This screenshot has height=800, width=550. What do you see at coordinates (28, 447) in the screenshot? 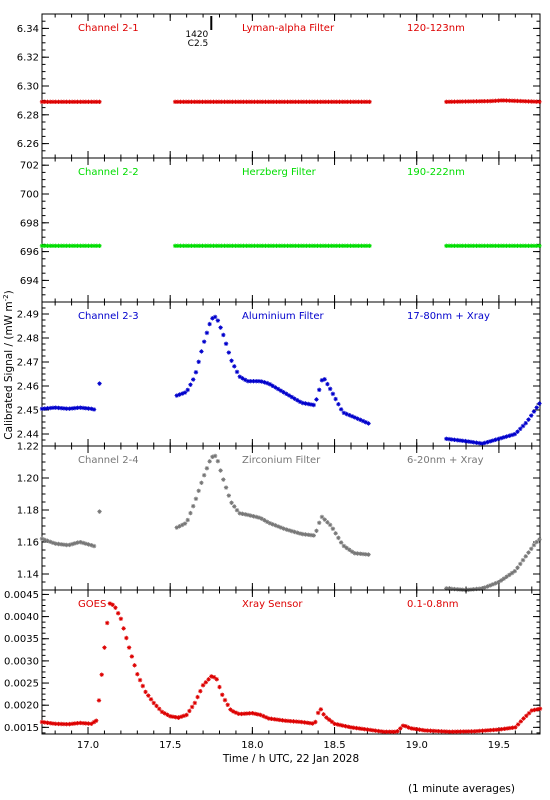
I see `y-tick-label: 1.22` at bounding box center [28, 447].